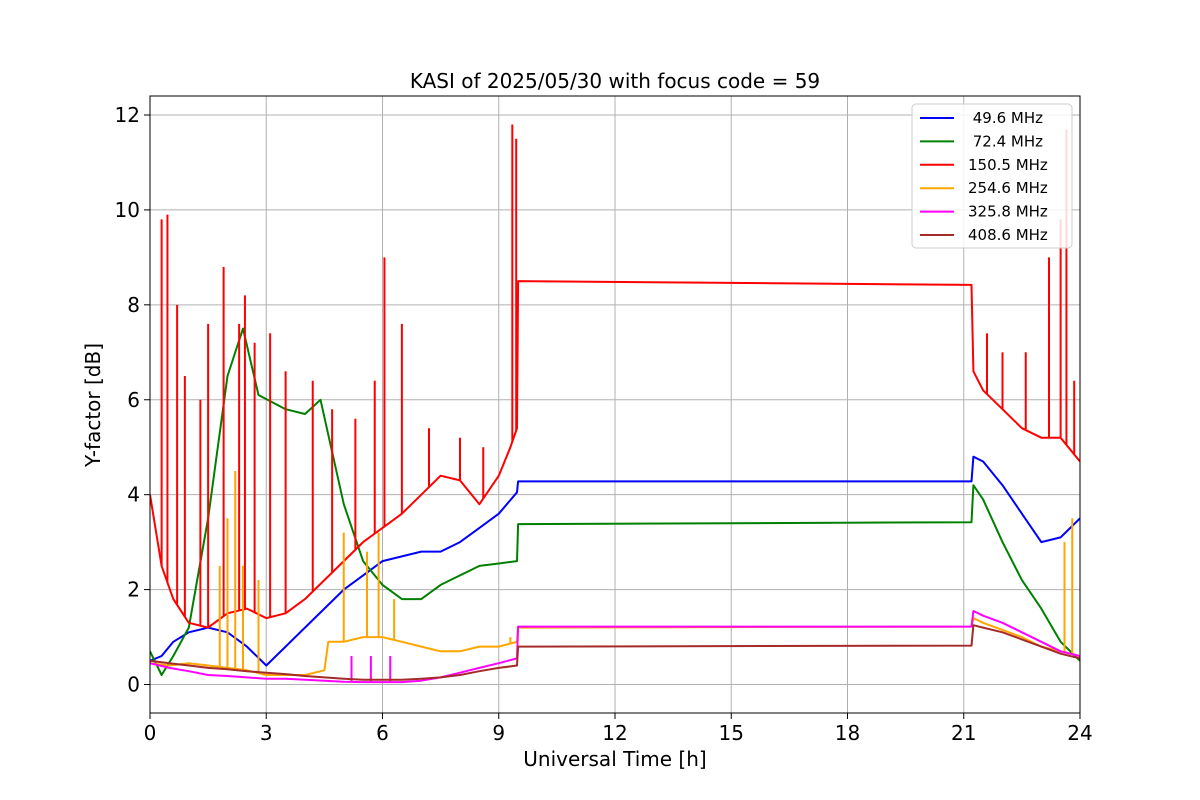 The height and width of the screenshot is (800, 1200). Describe the element at coordinates (847, 733) in the screenshot. I see `x-tick-label: 18` at that location.